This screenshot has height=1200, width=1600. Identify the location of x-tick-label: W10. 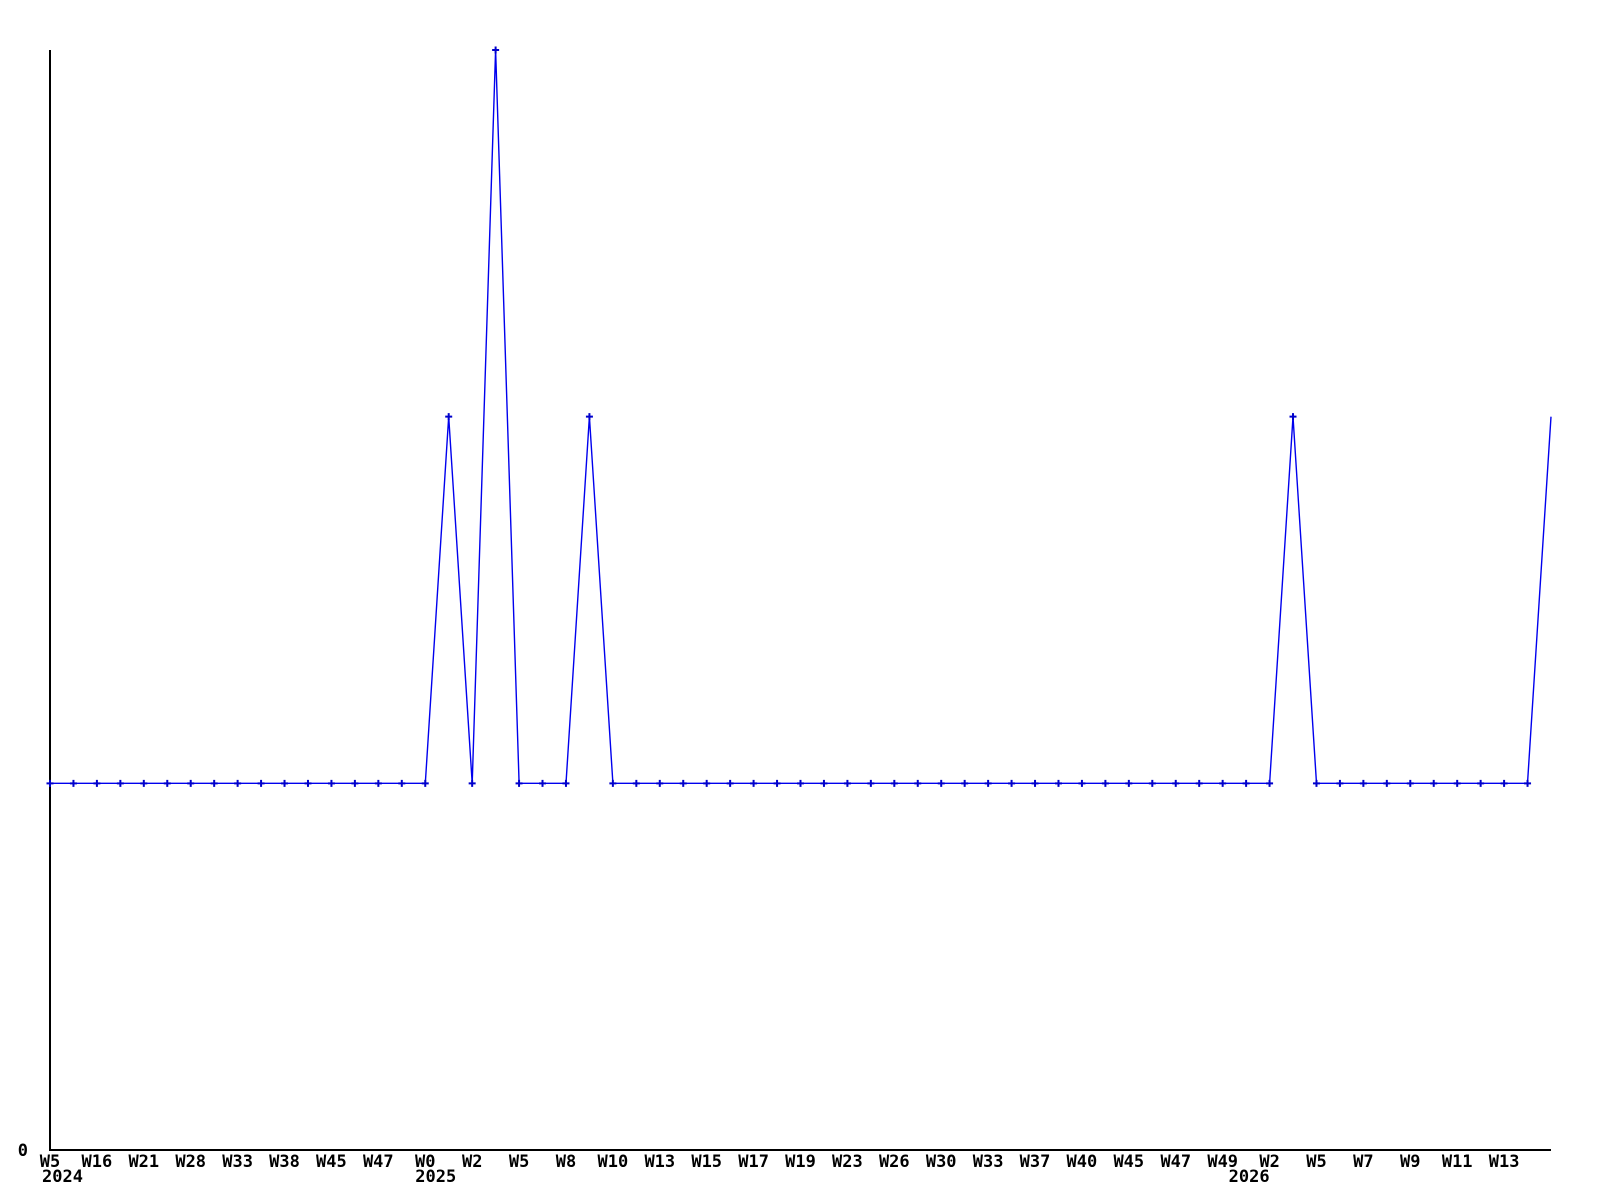
(613, 1162).